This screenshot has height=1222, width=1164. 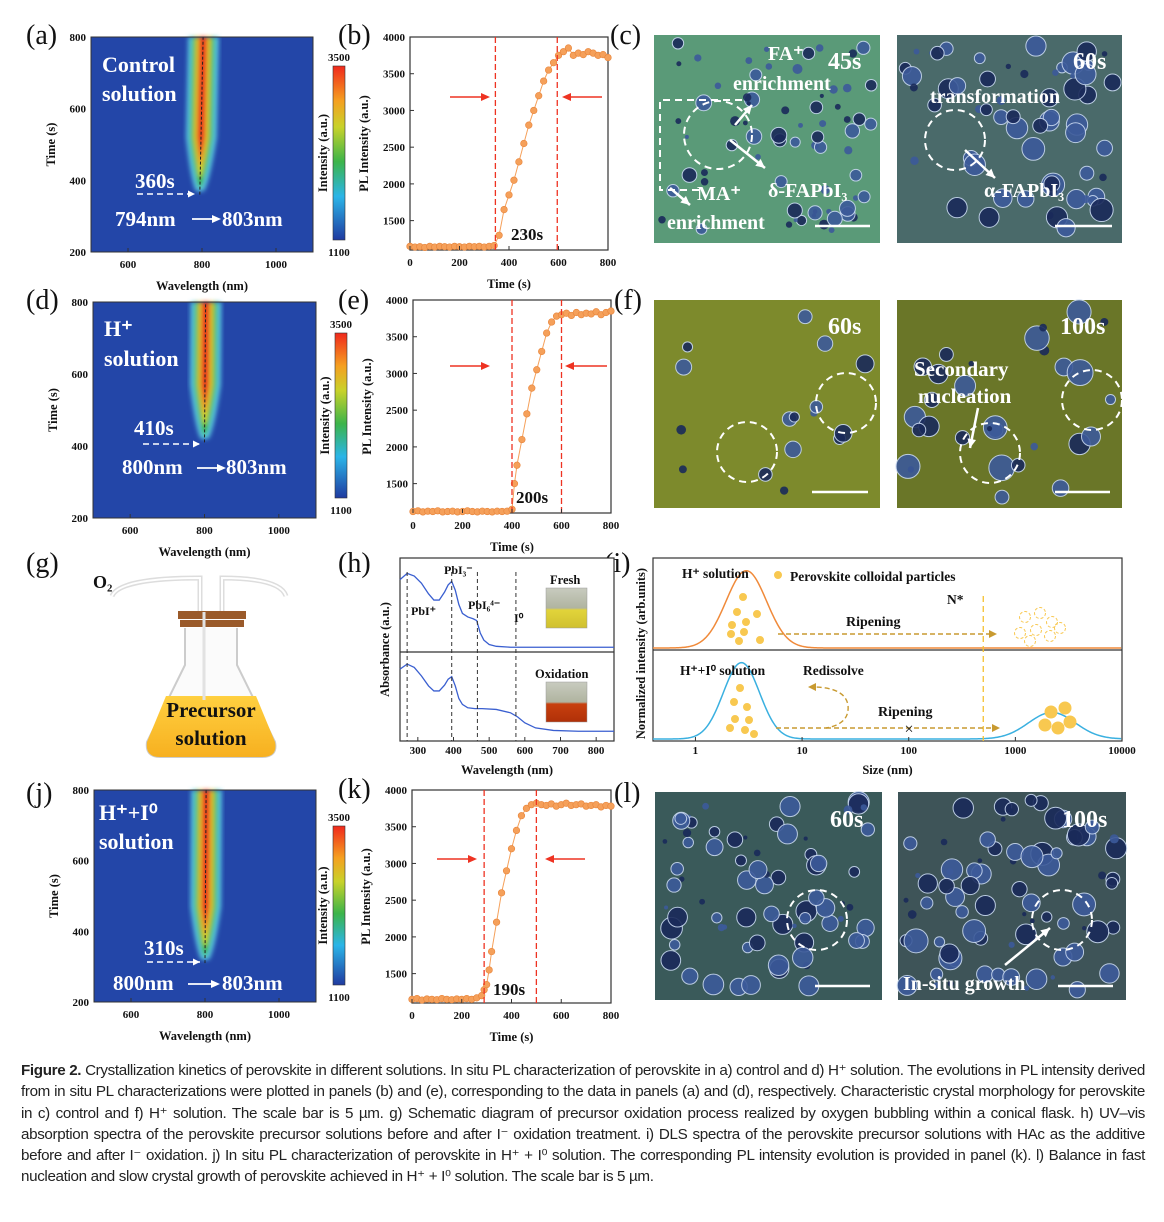 I want to click on y-tick-label: 3000, so click(x=394, y=111).